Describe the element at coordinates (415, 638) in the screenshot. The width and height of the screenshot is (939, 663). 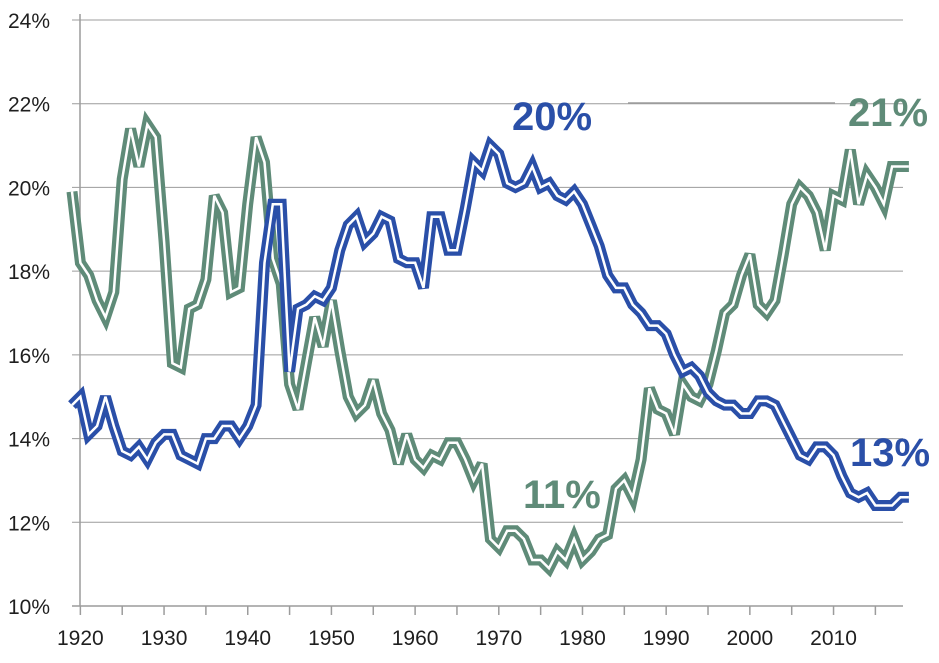
I see `x-tick-label: 1960` at that location.